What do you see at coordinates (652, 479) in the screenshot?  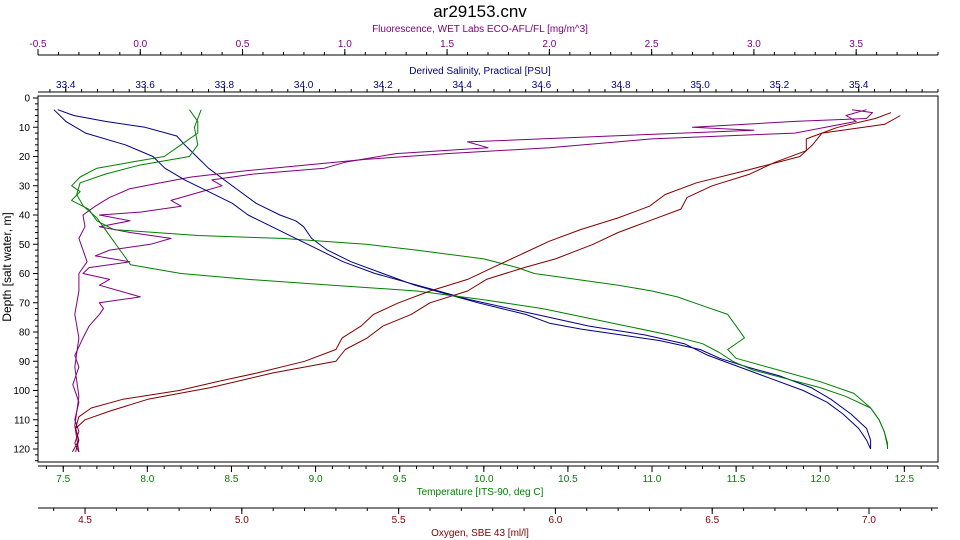 I see `temperature-tick-label: 11.0` at bounding box center [652, 479].